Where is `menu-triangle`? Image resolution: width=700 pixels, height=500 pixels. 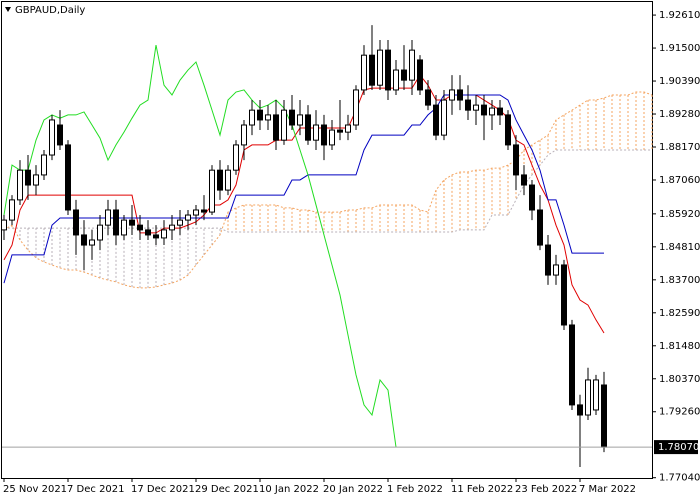
menu-triangle is located at coordinates (8, 9).